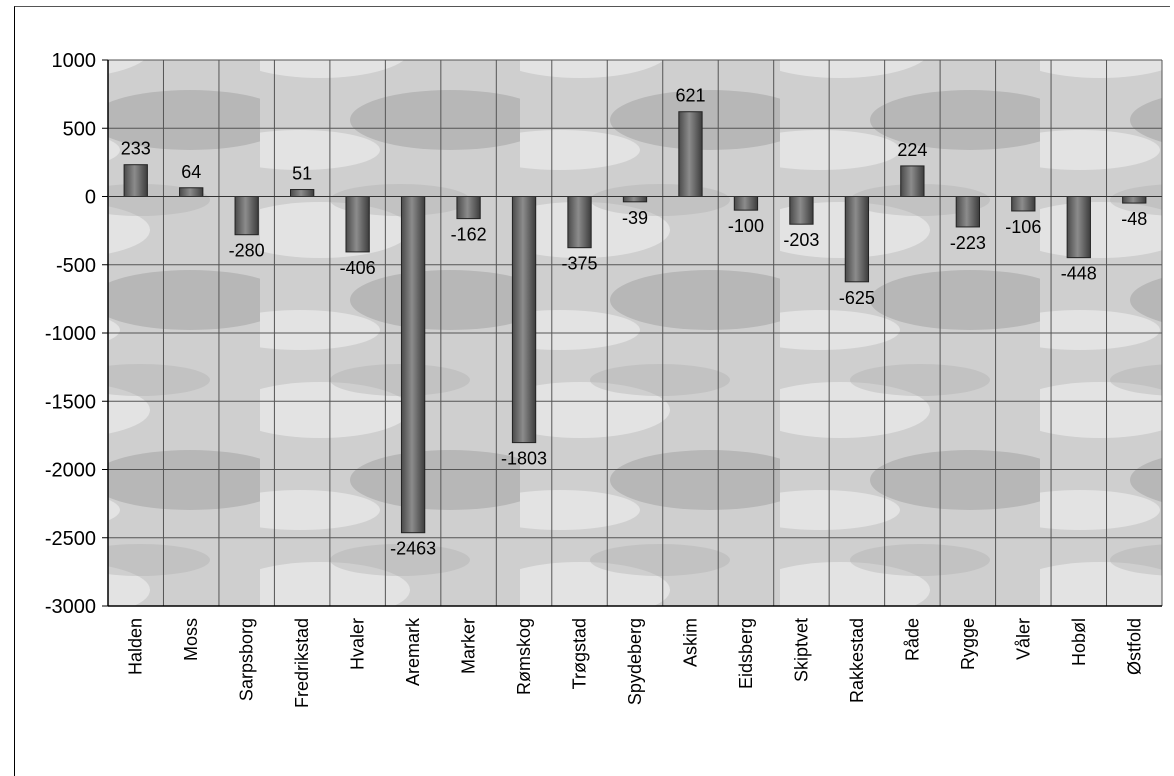  What do you see at coordinates (469, 235) in the screenshot?
I see `data-label: -162` at bounding box center [469, 235].